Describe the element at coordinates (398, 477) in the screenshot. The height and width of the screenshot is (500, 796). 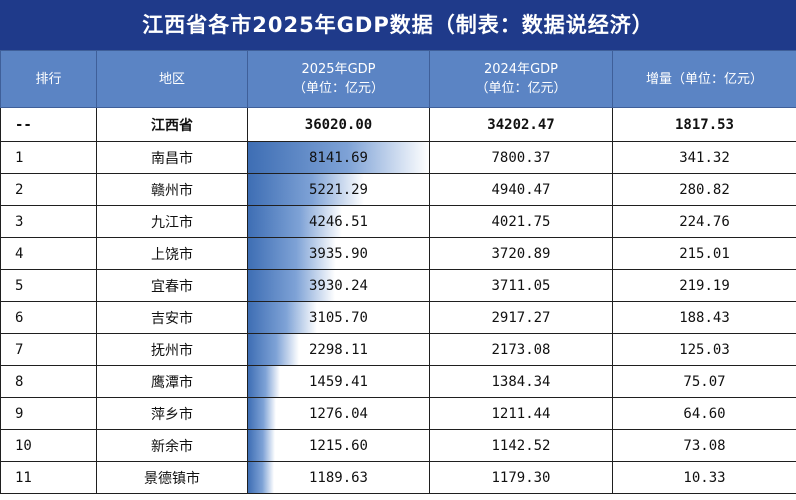
I see `table-row: 11 景德镇市 1189.63 1179.30 10.33` at that location.